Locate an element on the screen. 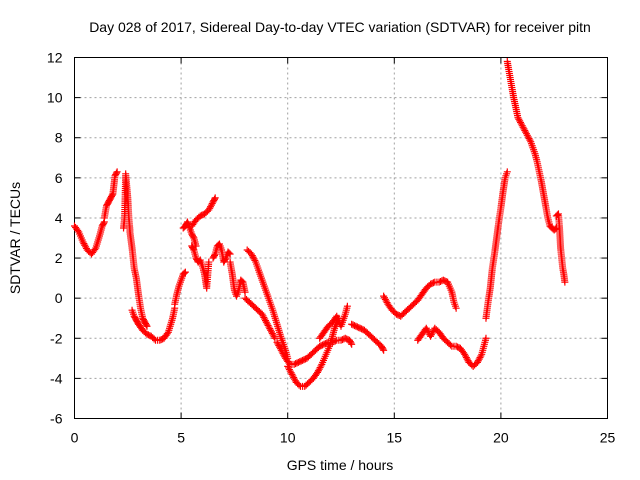 The image size is (640, 480). x-tick-label: 5 is located at coordinates (181, 438).